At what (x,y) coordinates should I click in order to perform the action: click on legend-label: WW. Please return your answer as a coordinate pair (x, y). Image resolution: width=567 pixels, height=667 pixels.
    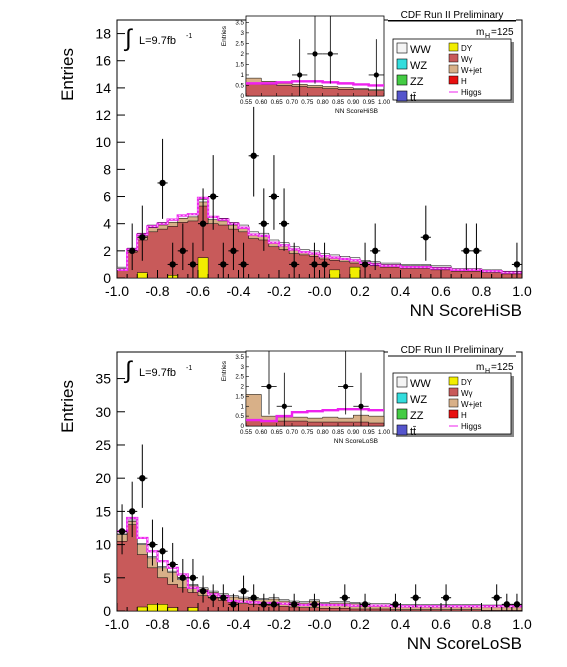
    Looking at the image, I should click on (420, 50).